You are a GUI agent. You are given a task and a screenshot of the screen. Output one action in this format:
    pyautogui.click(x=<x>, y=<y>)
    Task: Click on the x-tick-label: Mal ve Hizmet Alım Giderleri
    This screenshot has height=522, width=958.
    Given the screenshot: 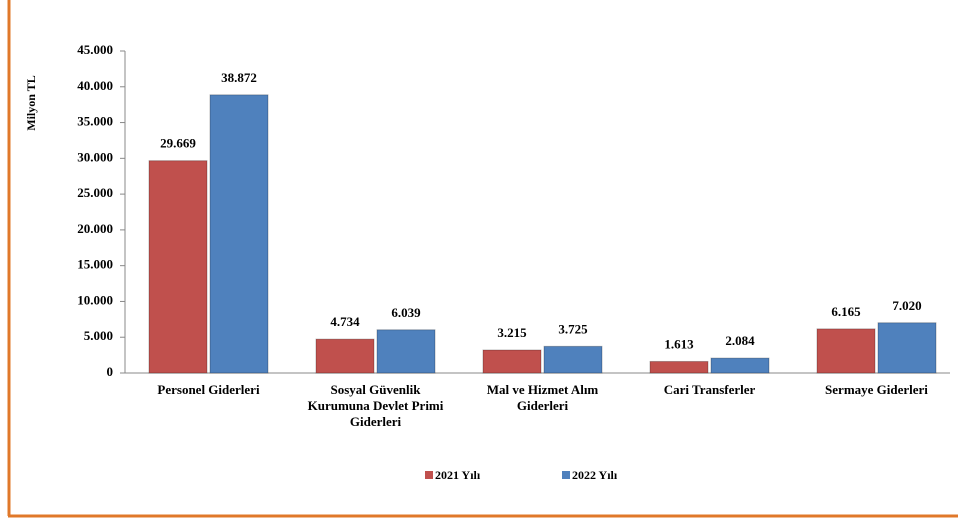 What is the action you would take?
    pyautogui.click(x=542, y=397)
    